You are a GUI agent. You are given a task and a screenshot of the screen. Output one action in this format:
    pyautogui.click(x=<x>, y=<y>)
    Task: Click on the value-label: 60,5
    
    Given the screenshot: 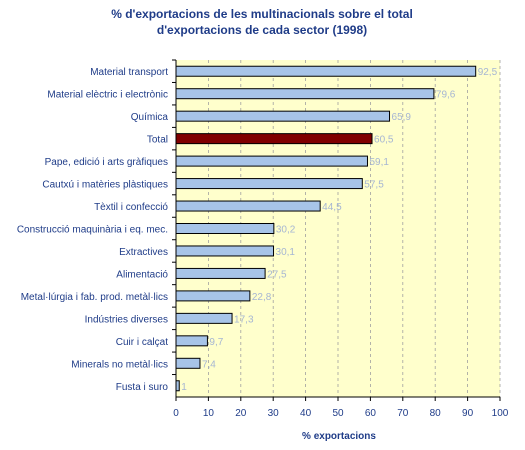 What is the action you would take?
    pyautogui.click(x=384, y=140)
    